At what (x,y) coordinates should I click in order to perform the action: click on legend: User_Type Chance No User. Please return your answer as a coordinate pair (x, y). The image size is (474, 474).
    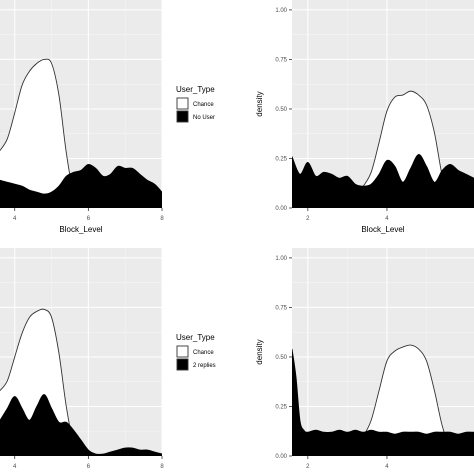
    Looking at the image, I should click on (195, 104).